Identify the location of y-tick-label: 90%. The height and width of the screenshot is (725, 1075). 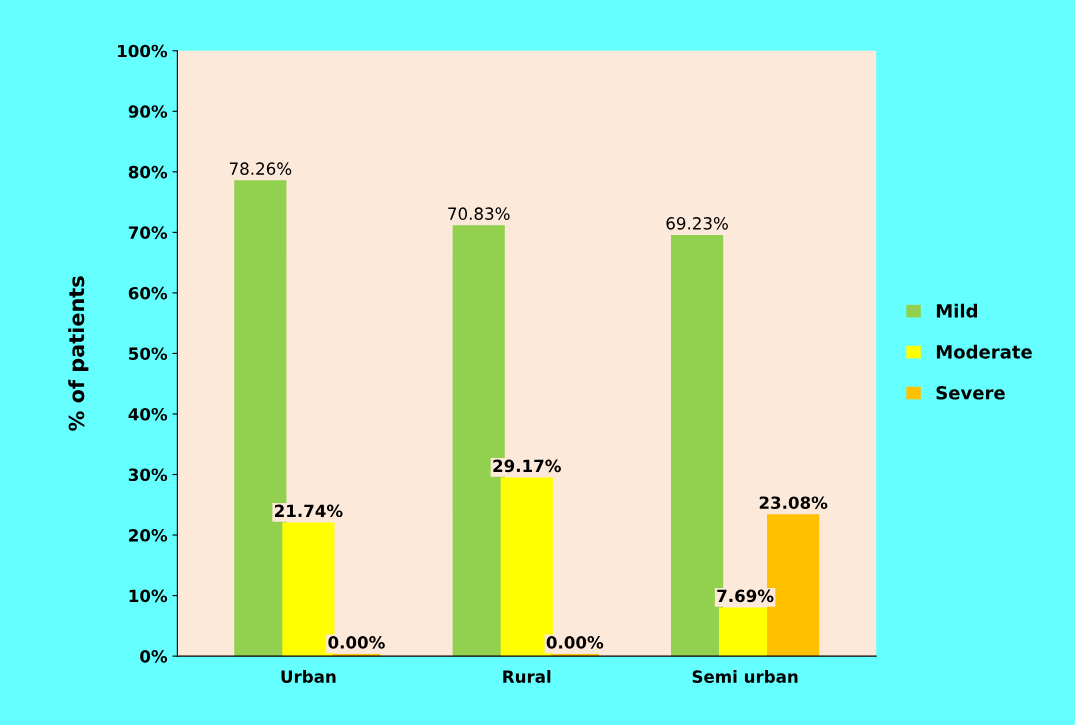
(148, 111).